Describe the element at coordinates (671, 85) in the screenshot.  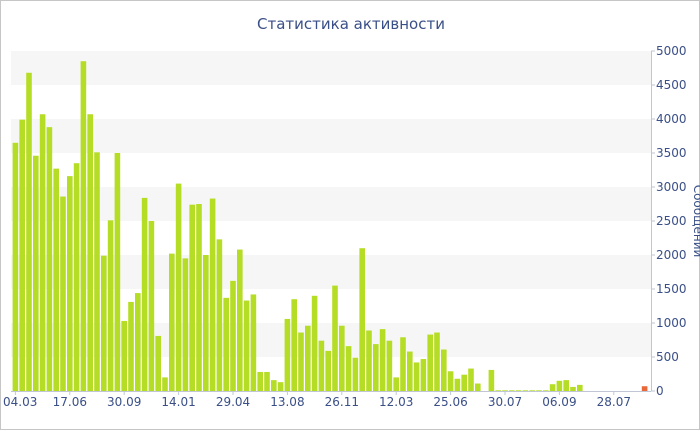
I see `y-tick-label: 4500` at that location.